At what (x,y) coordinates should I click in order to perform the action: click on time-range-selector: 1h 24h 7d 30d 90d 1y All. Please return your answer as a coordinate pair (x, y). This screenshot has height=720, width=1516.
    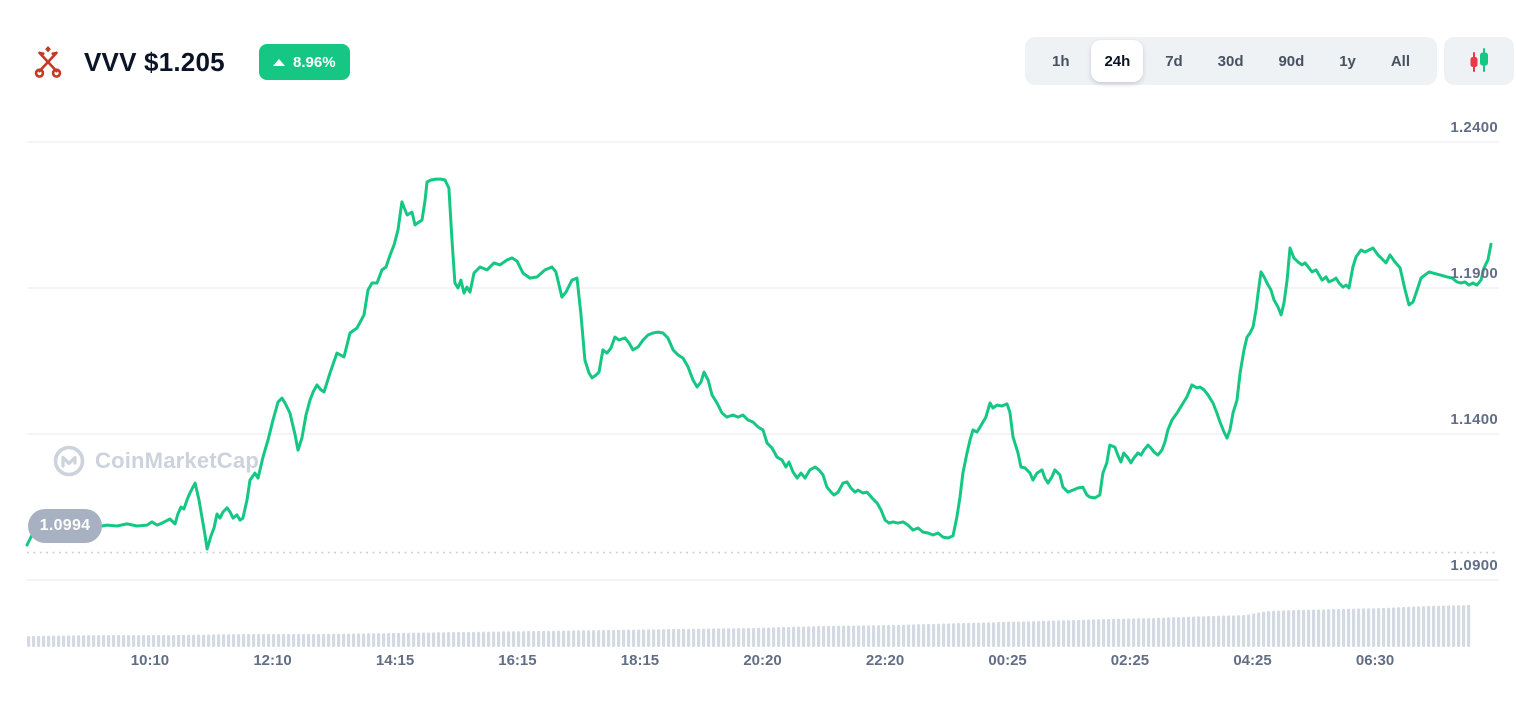
    Looking at the image, I should click on (1231, 61).